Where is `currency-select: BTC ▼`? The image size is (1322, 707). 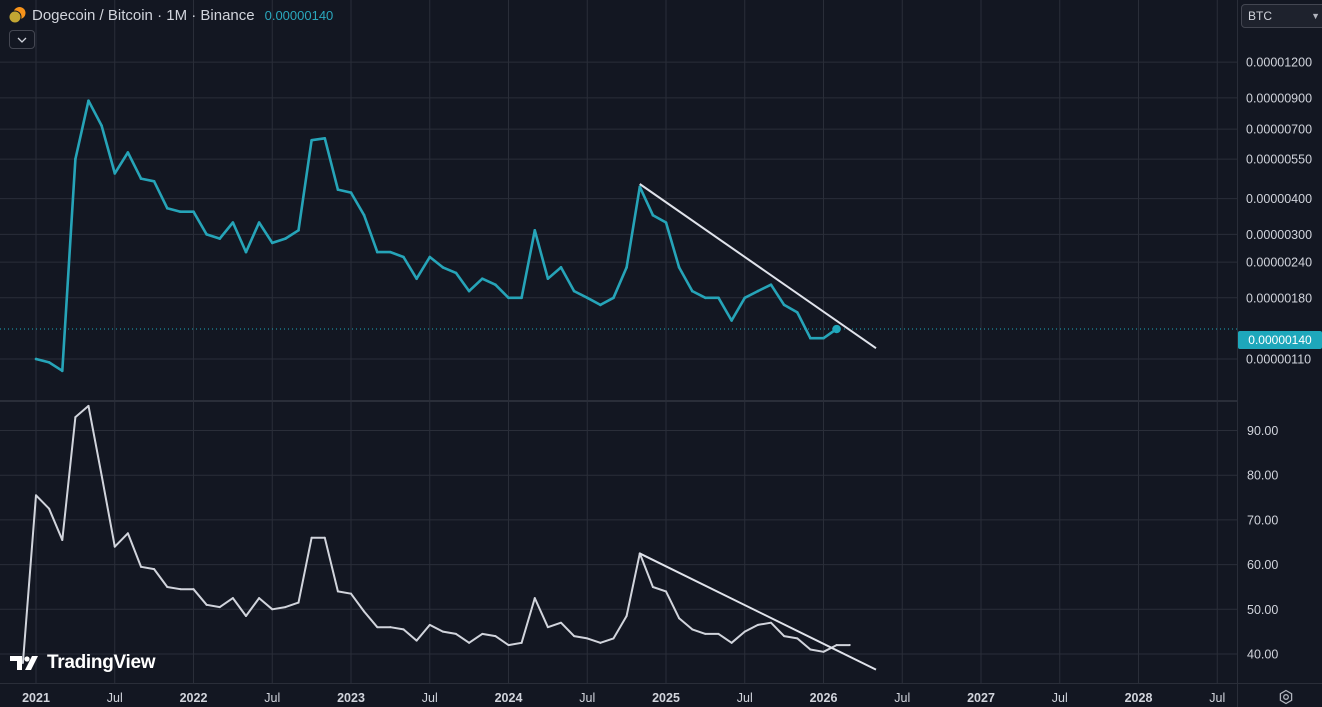 currency-select: BTC ▼ is located at coordinates (1281, 16).